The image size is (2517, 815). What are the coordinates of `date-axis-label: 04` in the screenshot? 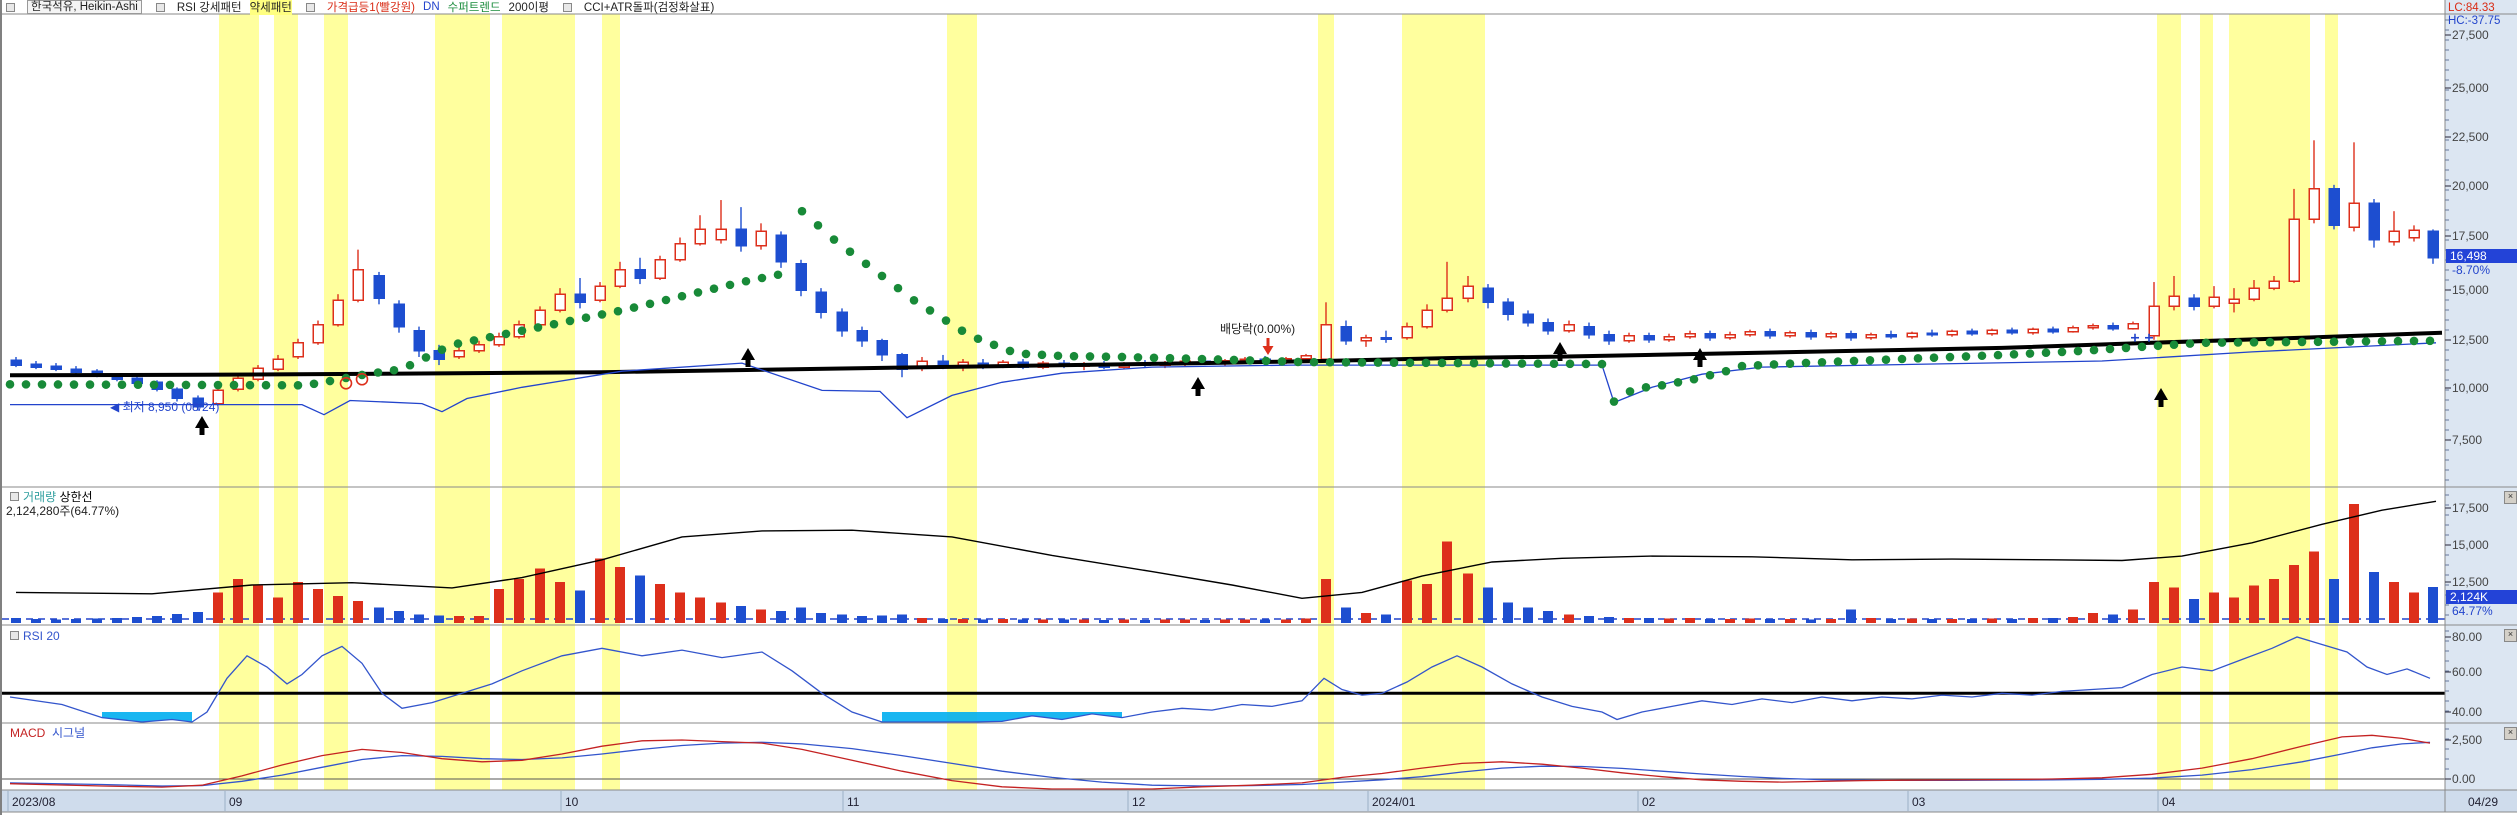 It's located at (2169, 802).